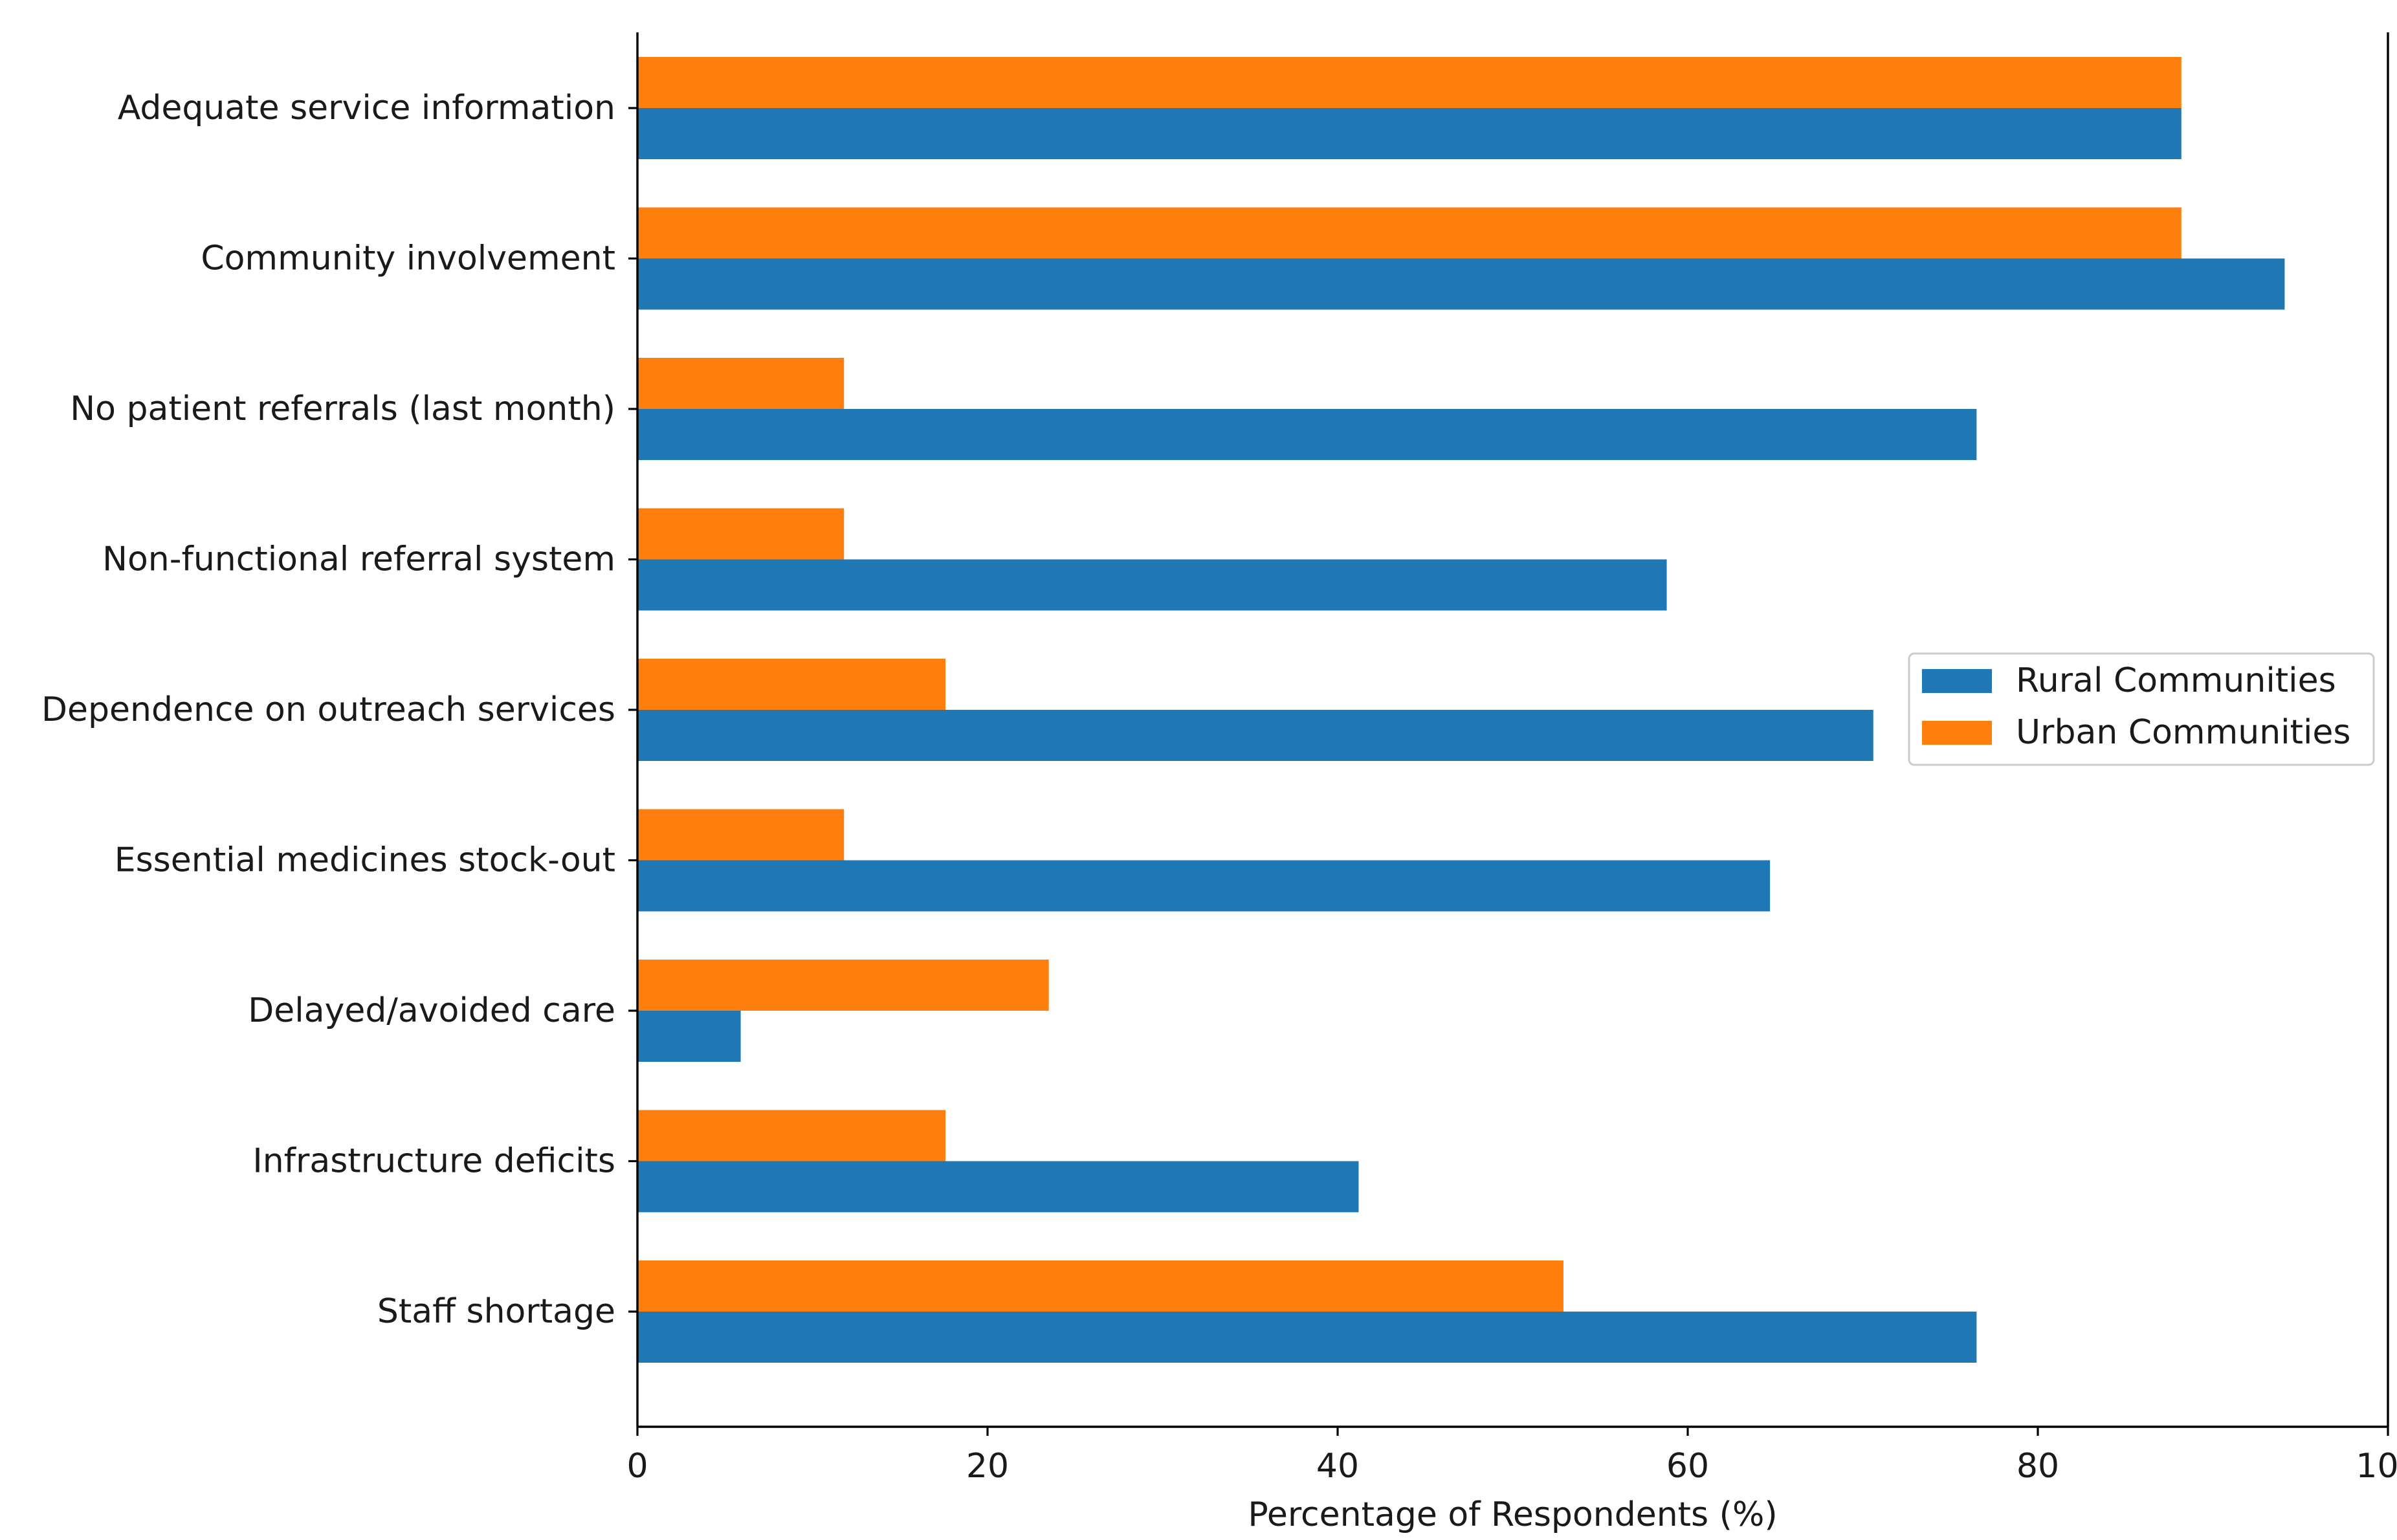  Describe the element at coordinates (1100, 1286) in the screenshot. I see `bar-urban-staff-shortage` at that location.